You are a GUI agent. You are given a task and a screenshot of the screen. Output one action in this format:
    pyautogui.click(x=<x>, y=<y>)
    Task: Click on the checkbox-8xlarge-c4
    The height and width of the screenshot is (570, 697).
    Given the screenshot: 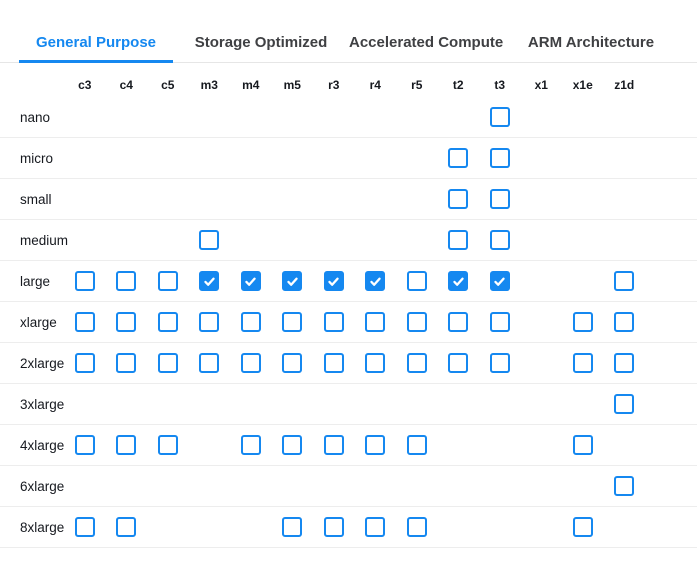 What is the action you would take?
    pyautogui.click(x=126, y=527)
    